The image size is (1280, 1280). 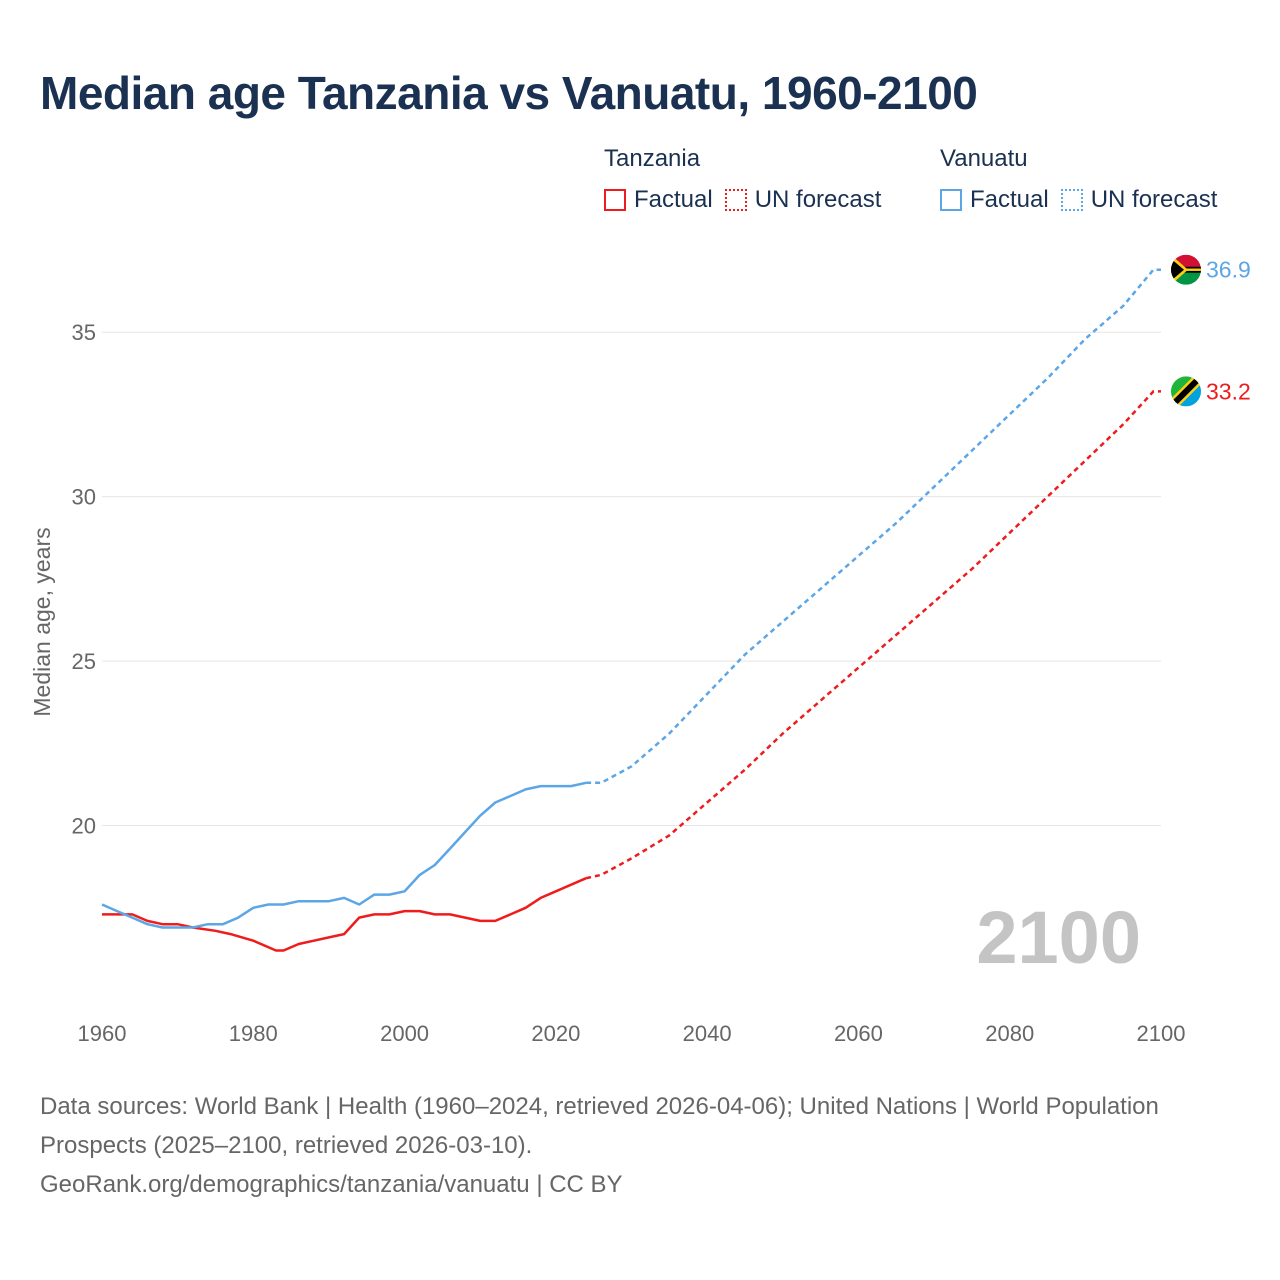 I want to click on legend-tanzania-factual: Factual, so click(x=658, y=200).